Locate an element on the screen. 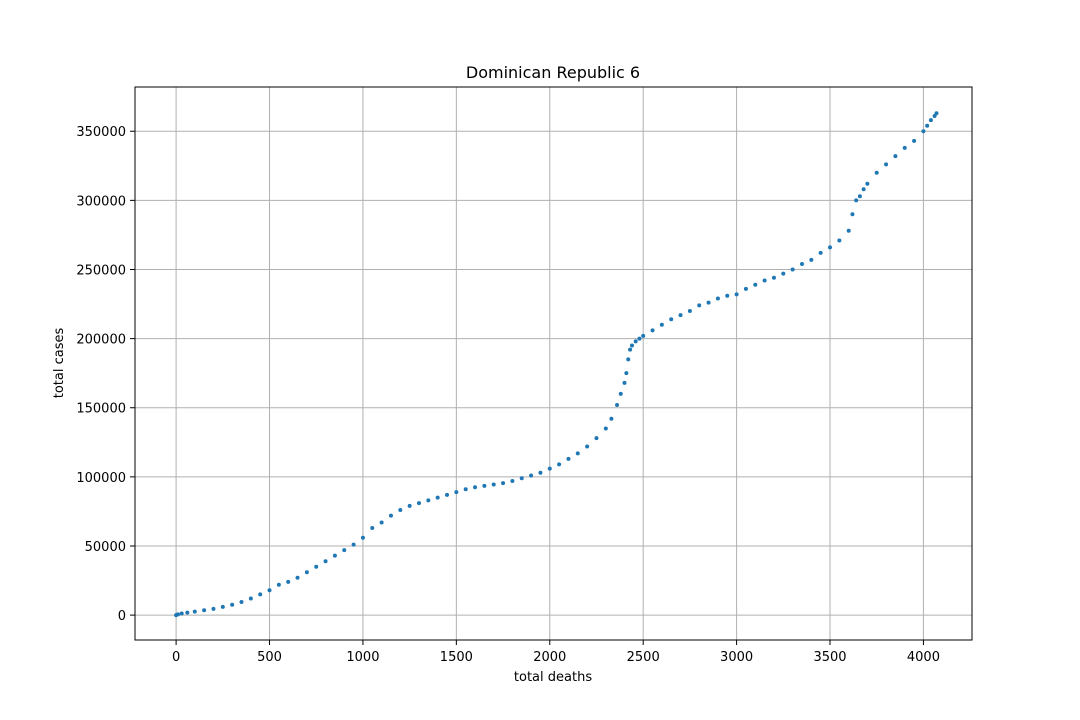  x-tick-label: 4000 is located at coordinates (923, 657).